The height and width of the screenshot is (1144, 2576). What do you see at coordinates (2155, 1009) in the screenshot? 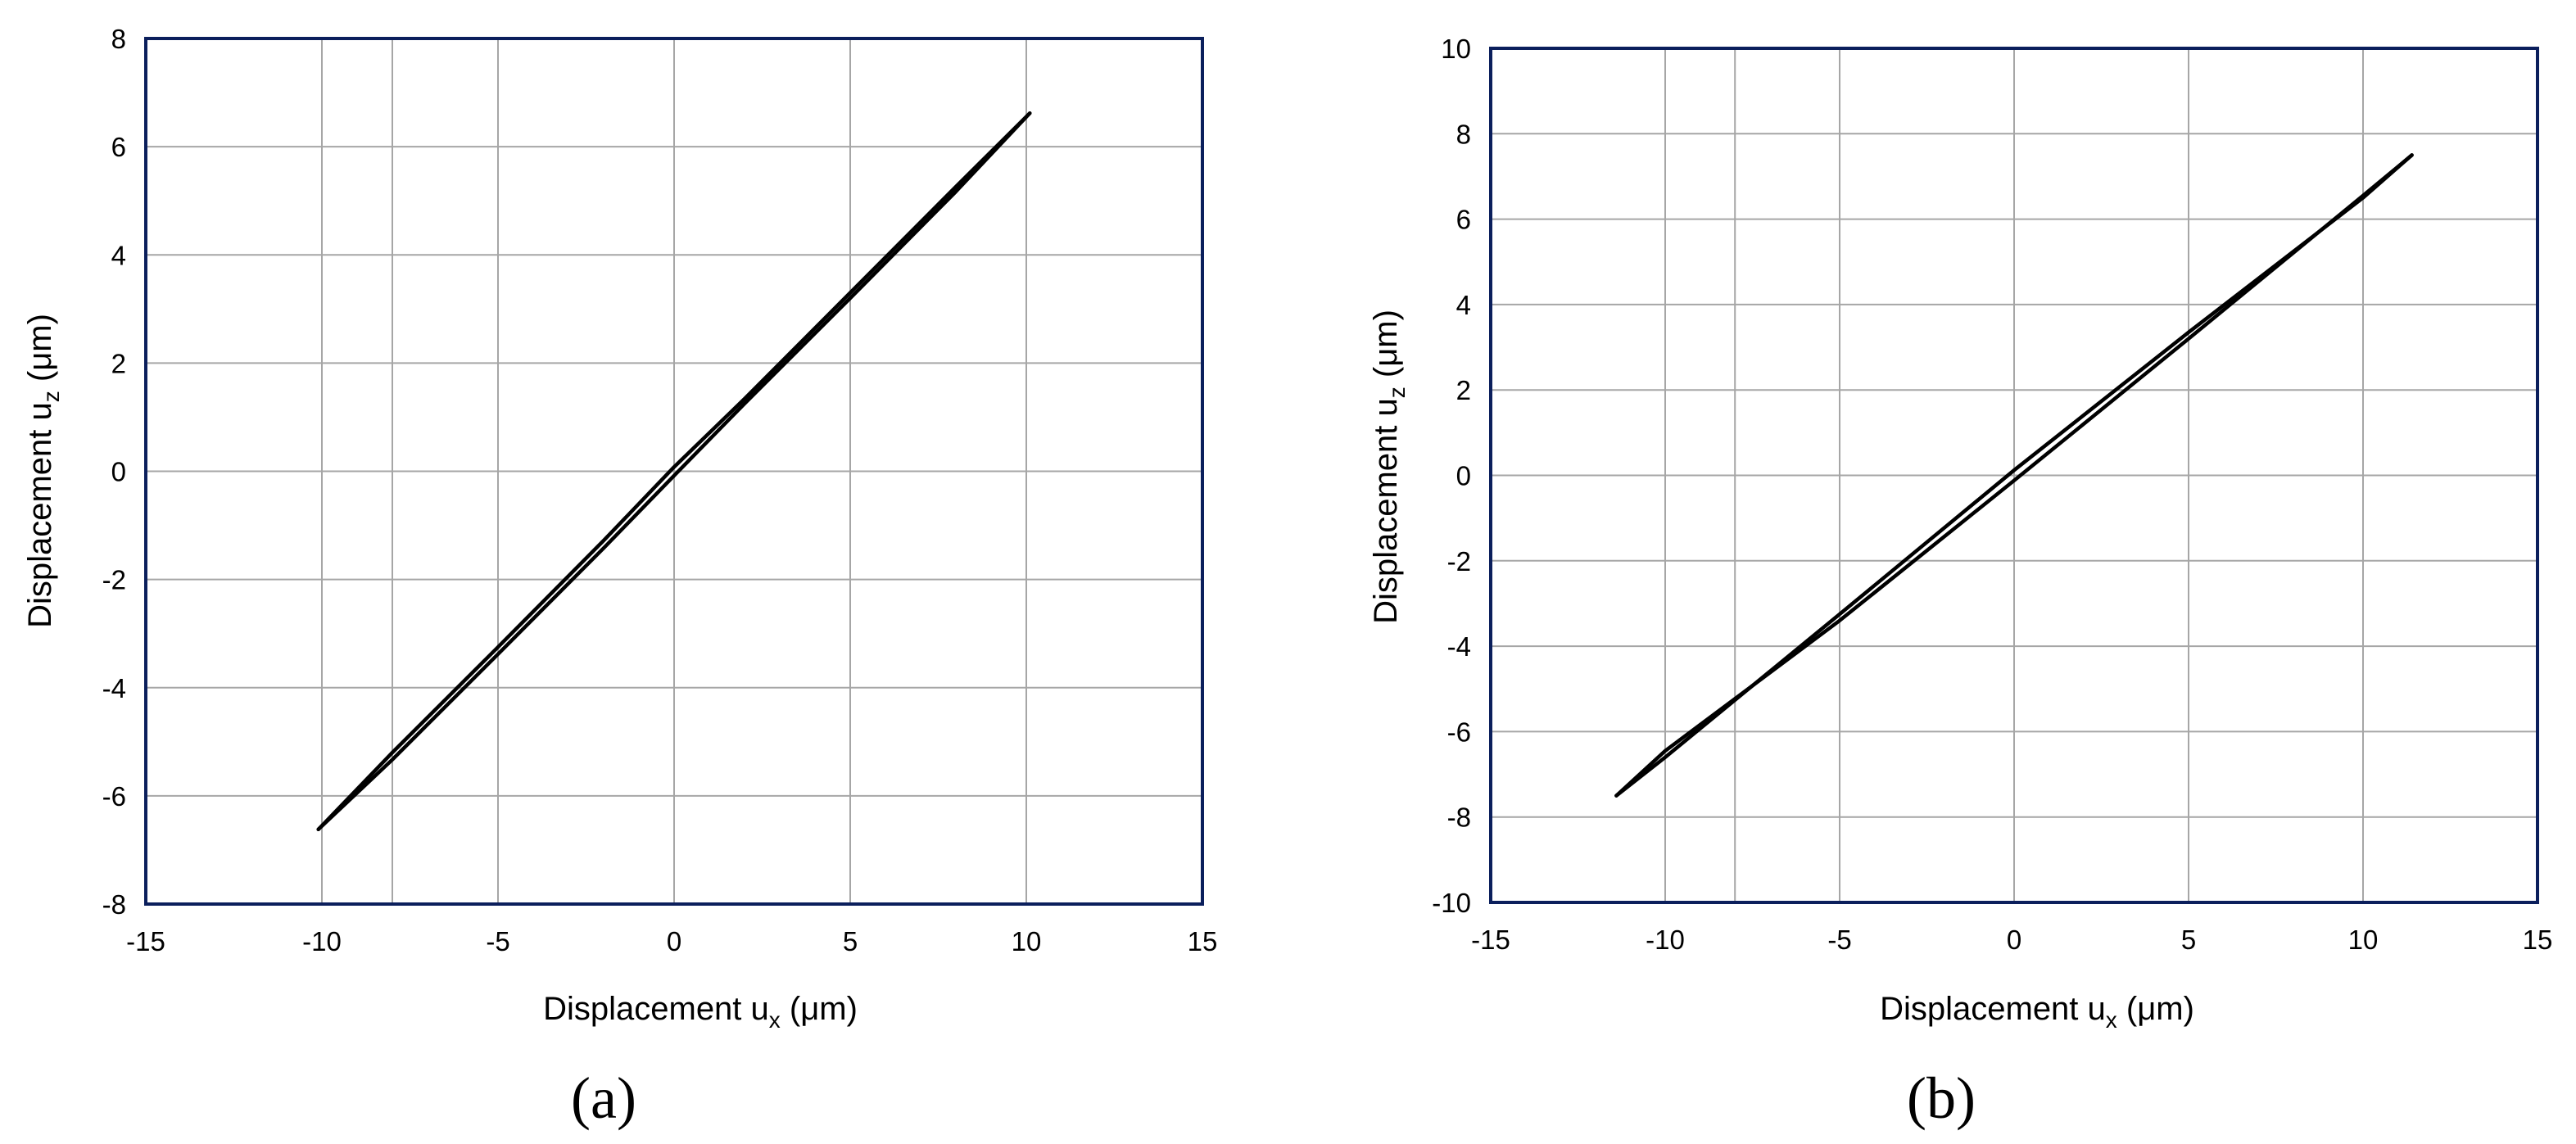
I see `x-axis-title-unit-b: (μm)` at bounding box center [2155, 1009].